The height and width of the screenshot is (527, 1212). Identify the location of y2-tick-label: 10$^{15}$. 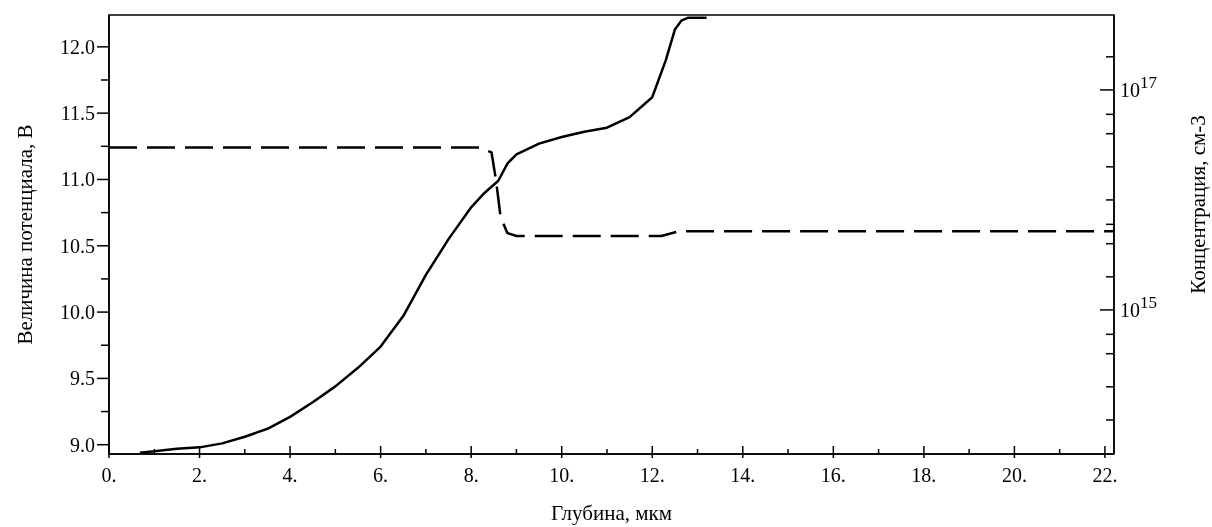
(1138, 306).